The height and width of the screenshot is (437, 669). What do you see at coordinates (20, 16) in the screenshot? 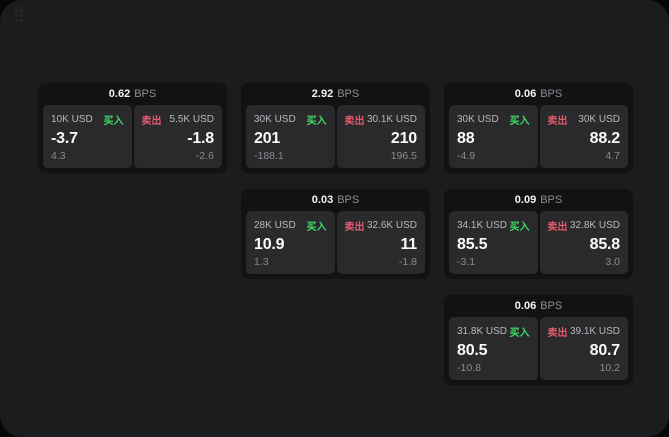
I see `drag-handle-icon` at bounding box center [20, 16].